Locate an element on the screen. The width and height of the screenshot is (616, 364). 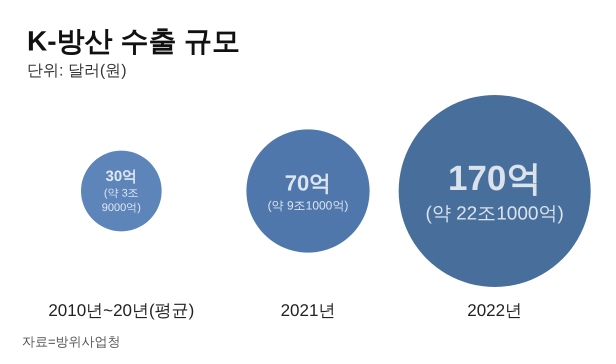
data-label: 170억 (약 22조1000억) is located at coordinates (494, 191).